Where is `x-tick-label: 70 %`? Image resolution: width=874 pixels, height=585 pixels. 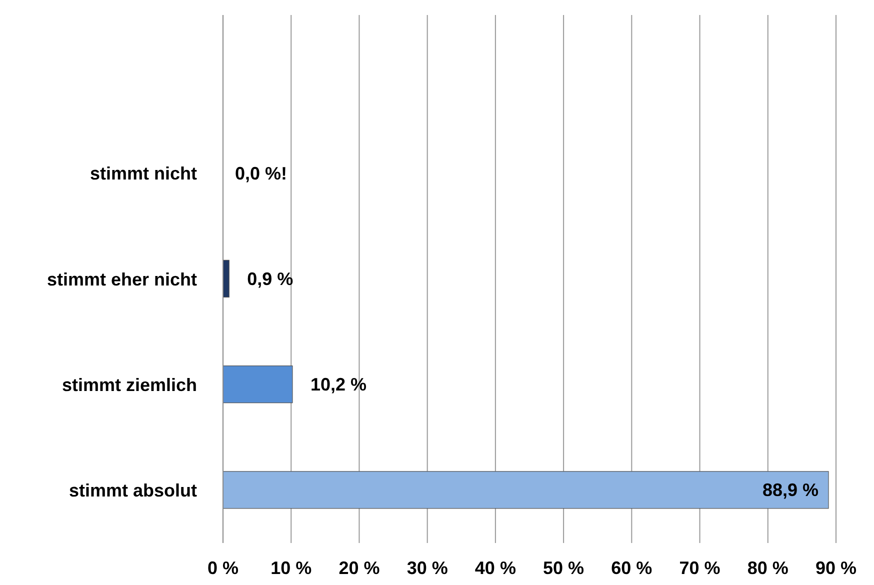 x-tick-label: 70 % is located at coordinates (699, 568).